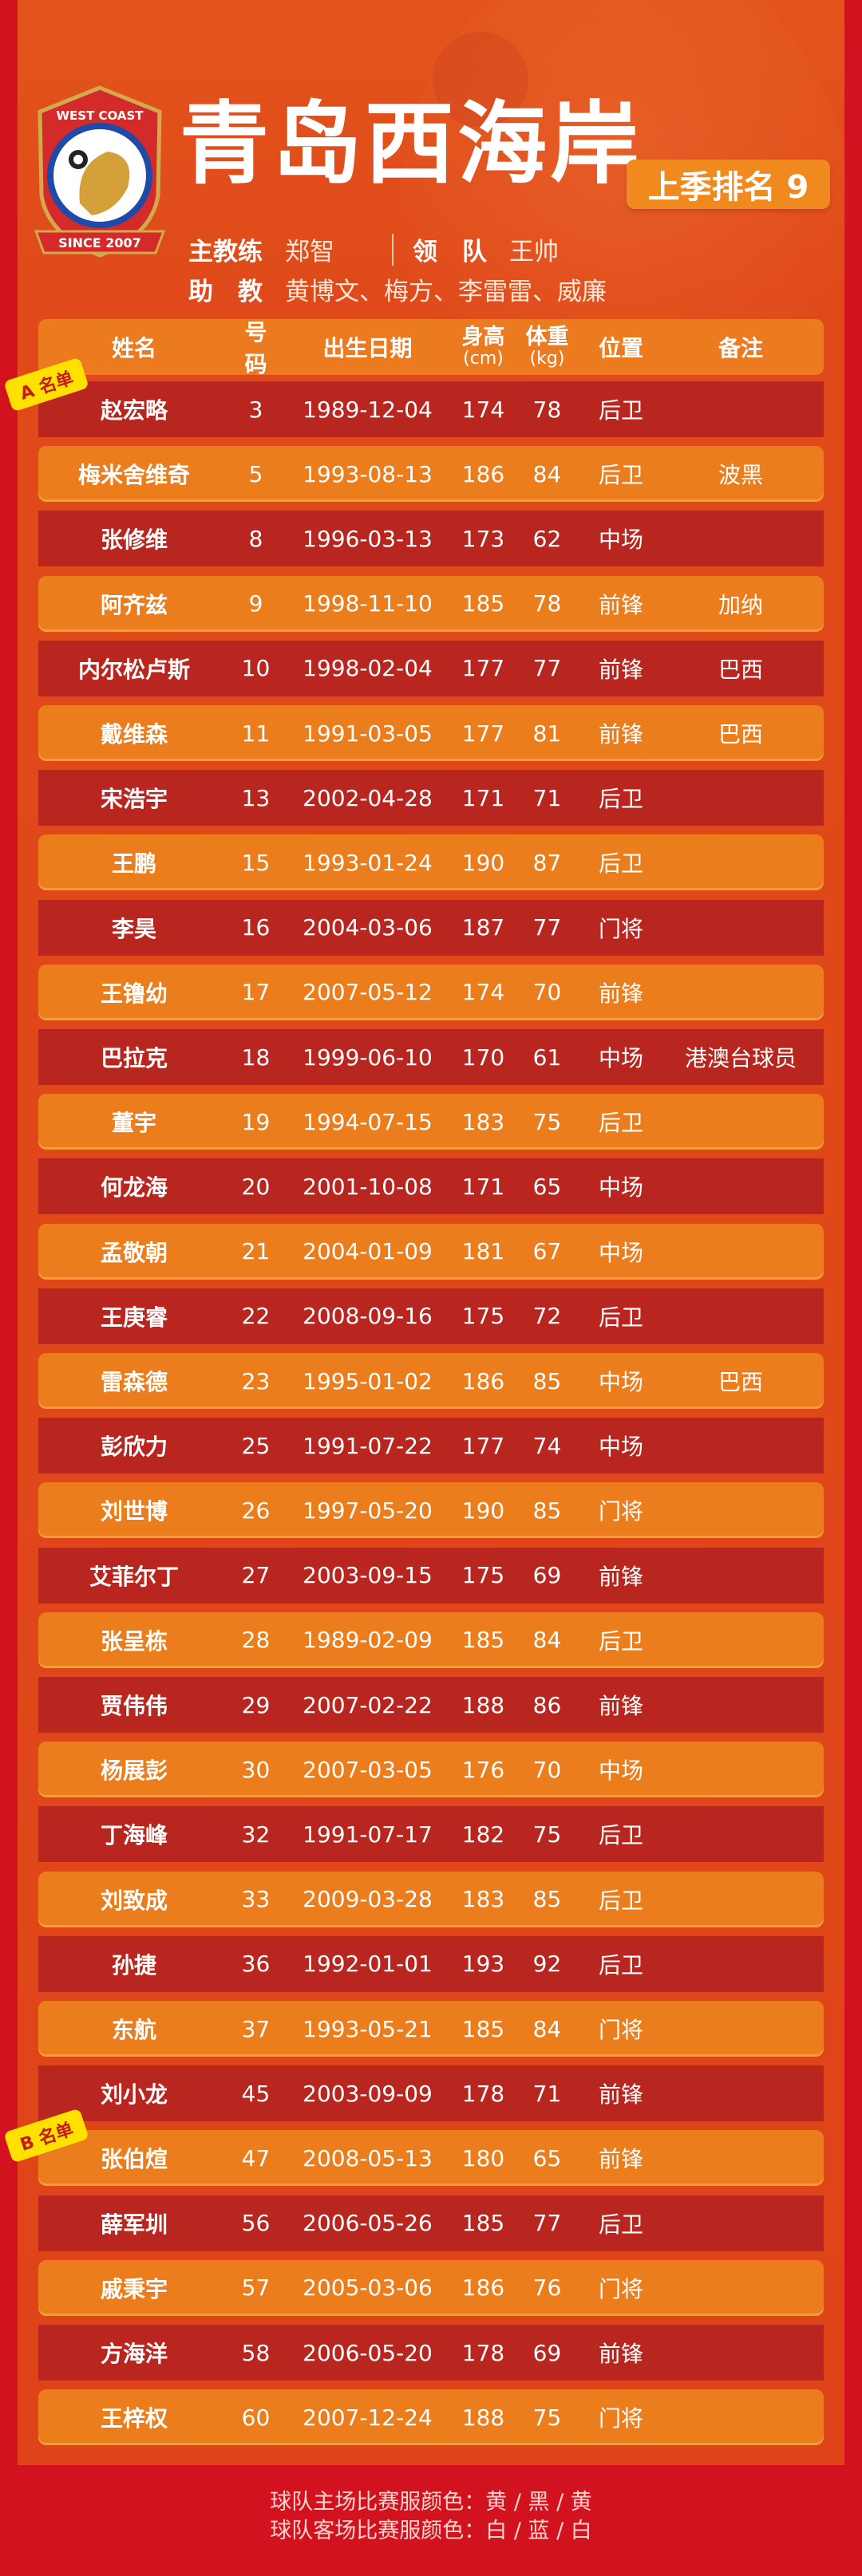 The image size is (862, 2576). I want to click on table-row: 董宇 19 1994-07-15 183 75 后卫, so click(431, 1122).